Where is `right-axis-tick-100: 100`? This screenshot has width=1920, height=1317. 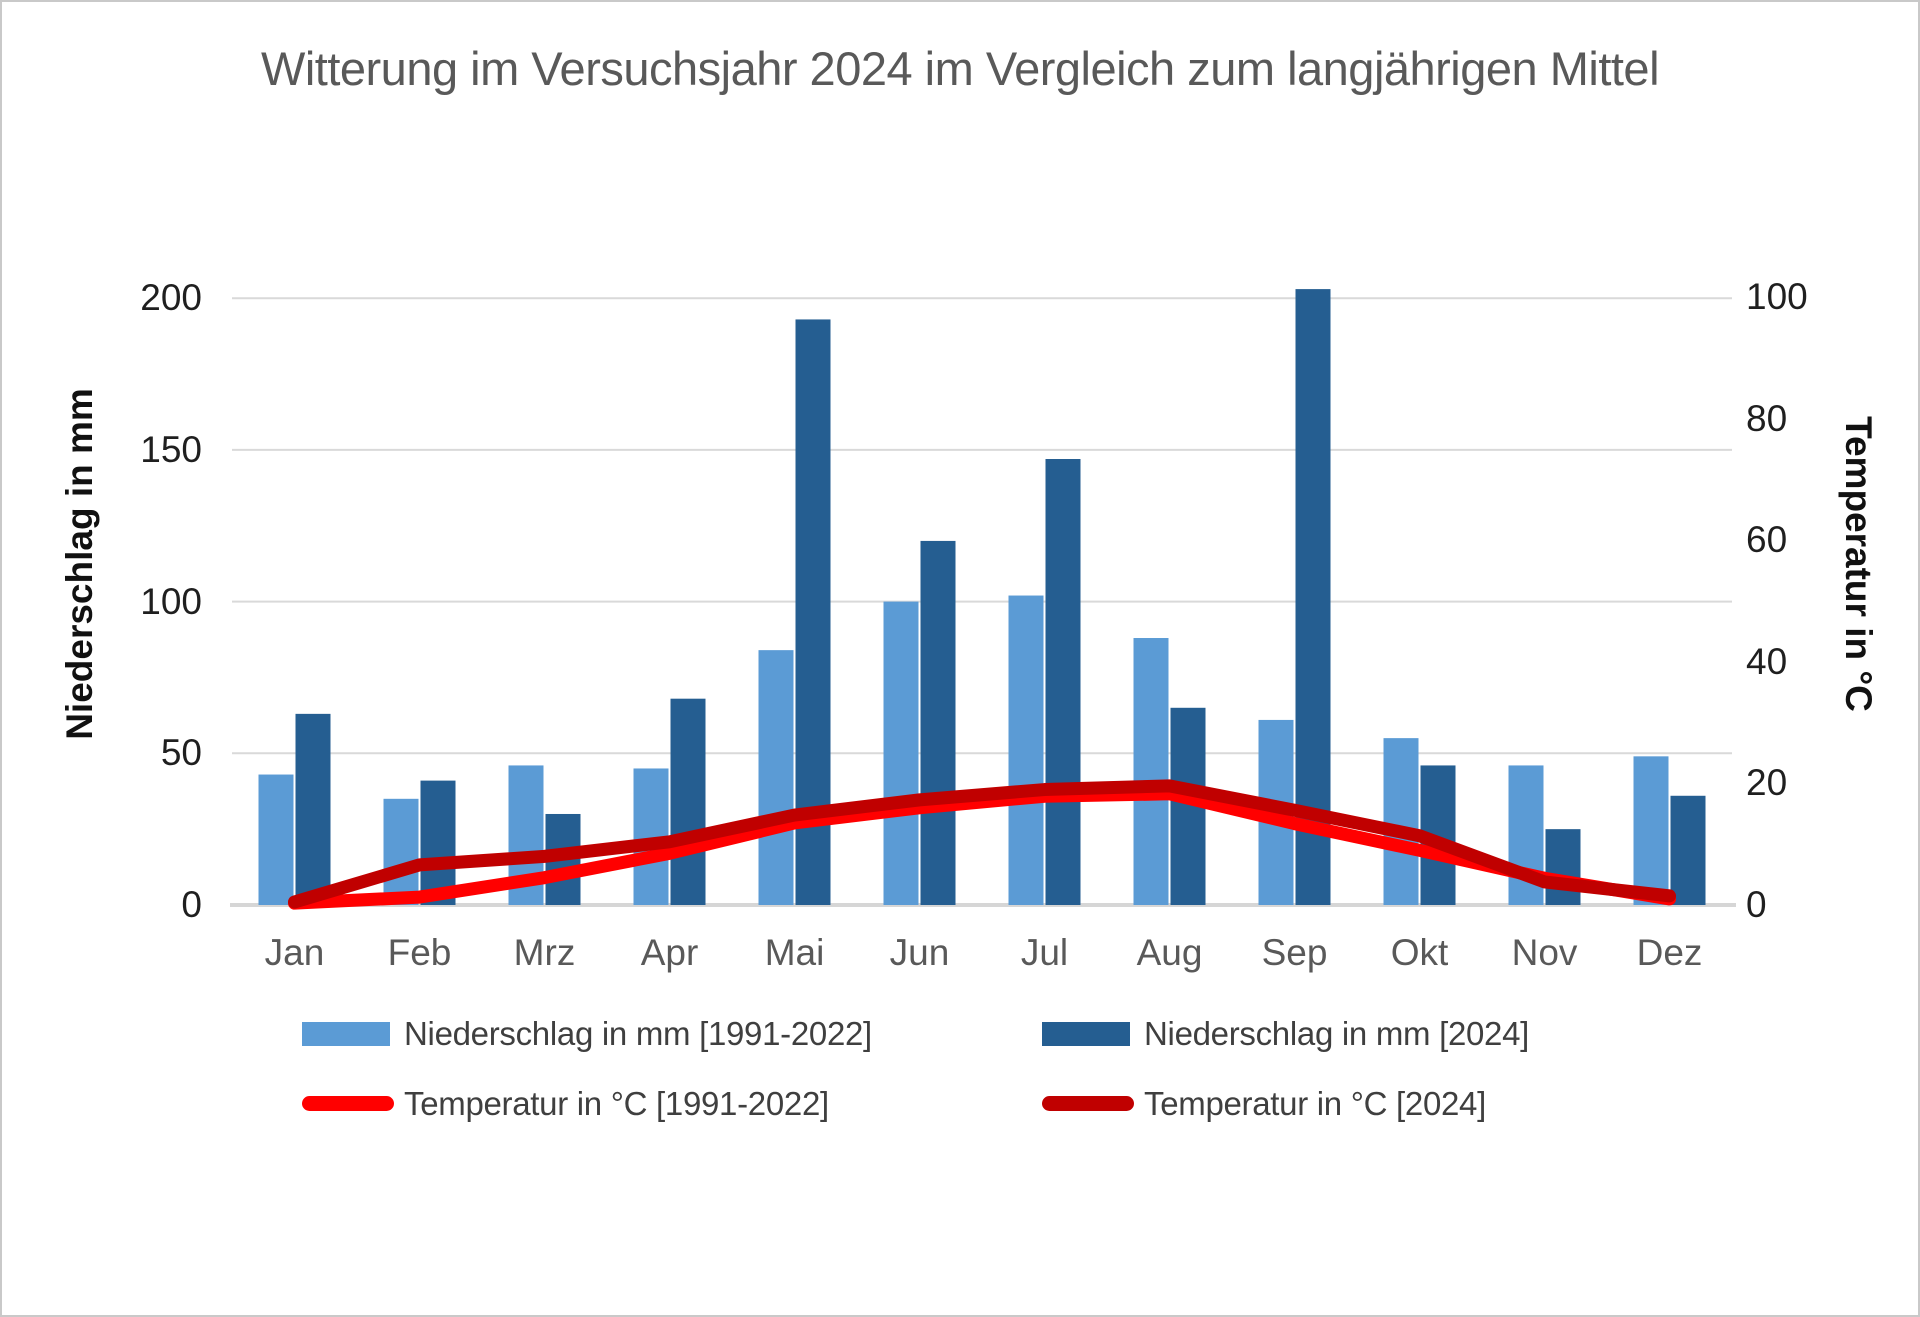 right-axis-tick-100: 100 is located at coordinates (1777, 297).